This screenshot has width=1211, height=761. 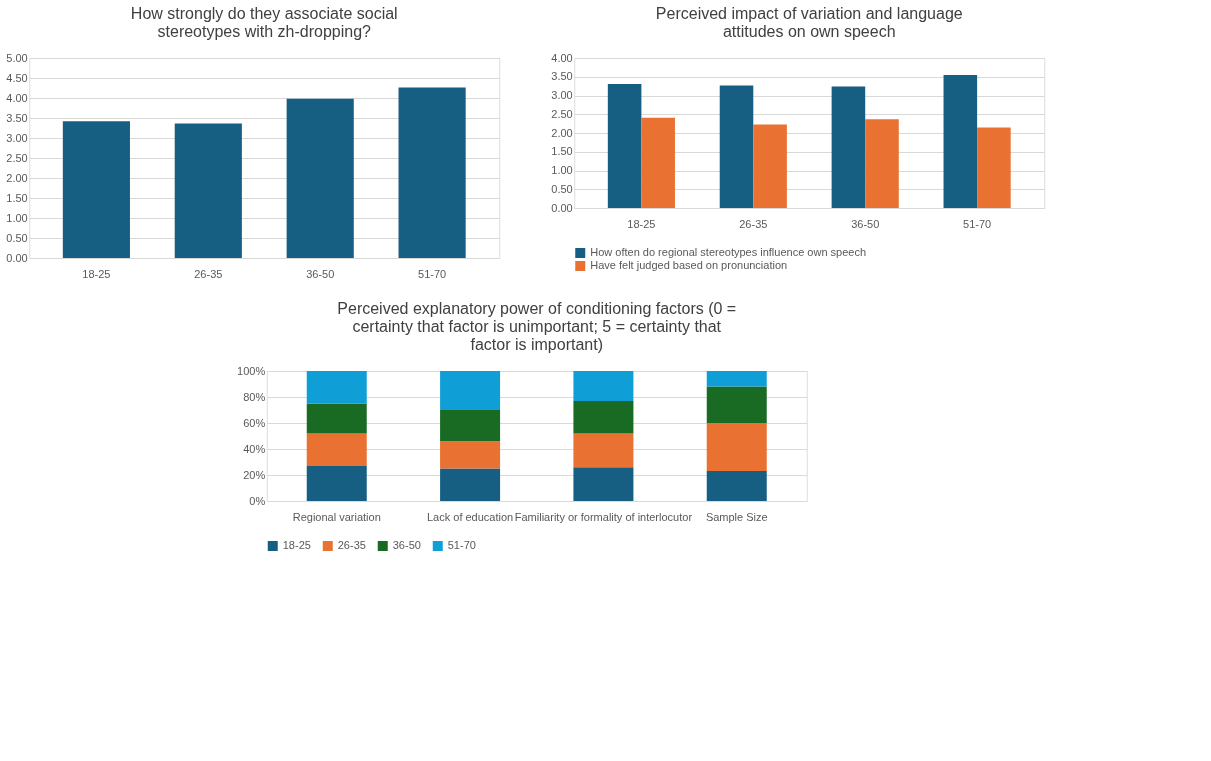 I want to click on chart-title: Perceived explanatory power of conditioning factors (0 = certainty that factor is unimportant; 5 = certainty that factor is important), so click(x=537, y=326).